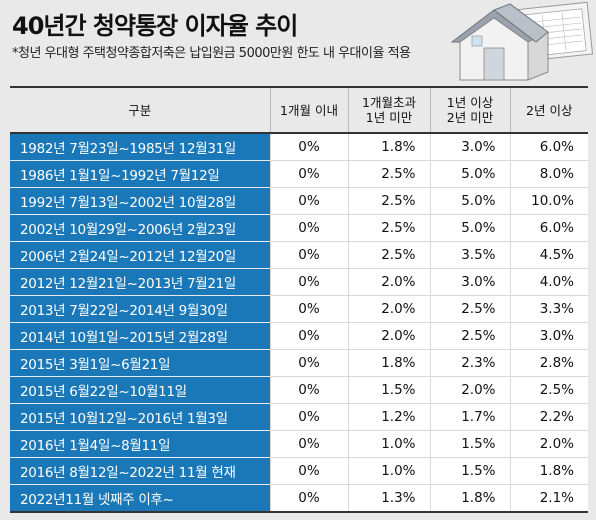  I want to click on rate-1-to-2-years: 2.0%, so click(469, 390).